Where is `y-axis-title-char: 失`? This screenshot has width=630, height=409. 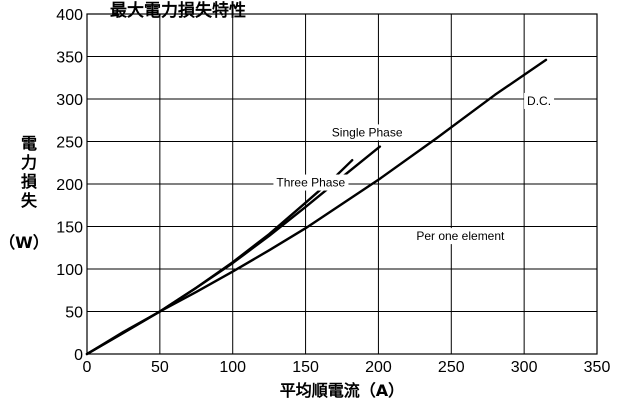
y-axis-title-char: 失 is located at coordinates (29, 200).